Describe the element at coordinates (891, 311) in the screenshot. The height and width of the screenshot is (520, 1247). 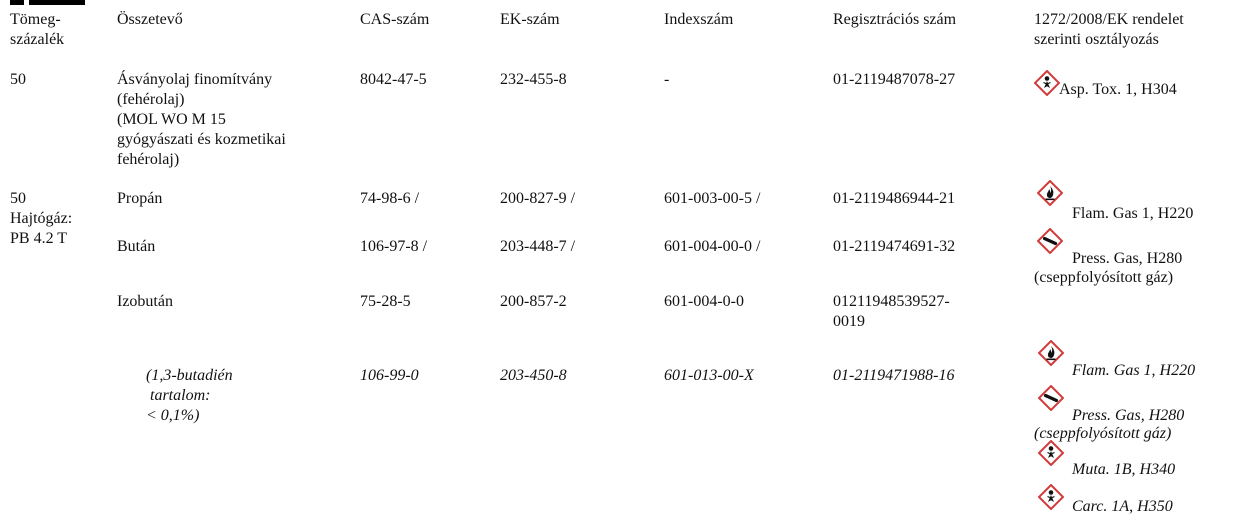
I see `row4-reg: 01211948539527- 0019` at that location.